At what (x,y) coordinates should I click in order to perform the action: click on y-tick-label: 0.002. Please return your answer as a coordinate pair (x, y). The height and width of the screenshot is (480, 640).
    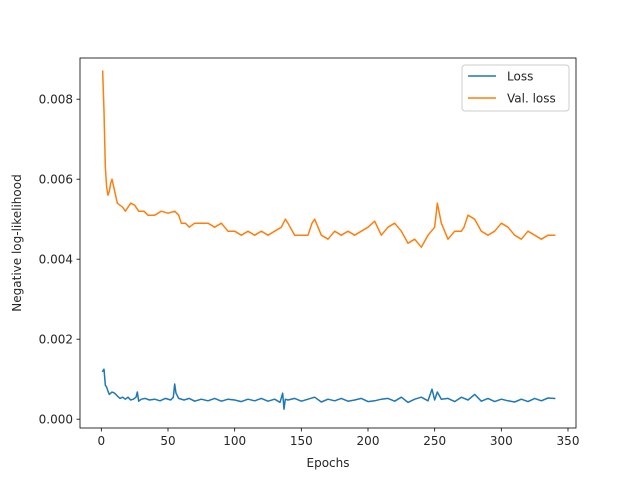
    Looking at the image, I should click on (56, 340).